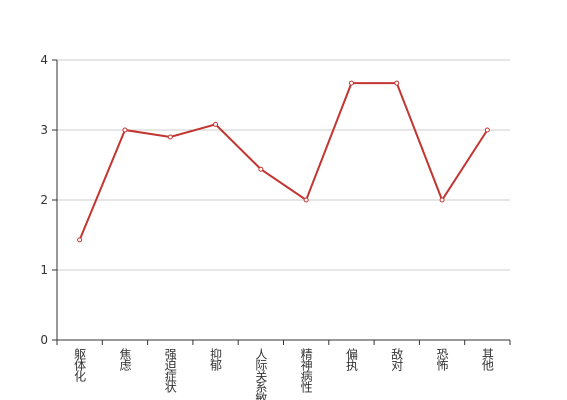 Image resolution: width=567 pixels, height=400 pixels. Describe the element at coordinates (351, 359) in the screenshot. I see `x-tick-label: 偏执` at that location.